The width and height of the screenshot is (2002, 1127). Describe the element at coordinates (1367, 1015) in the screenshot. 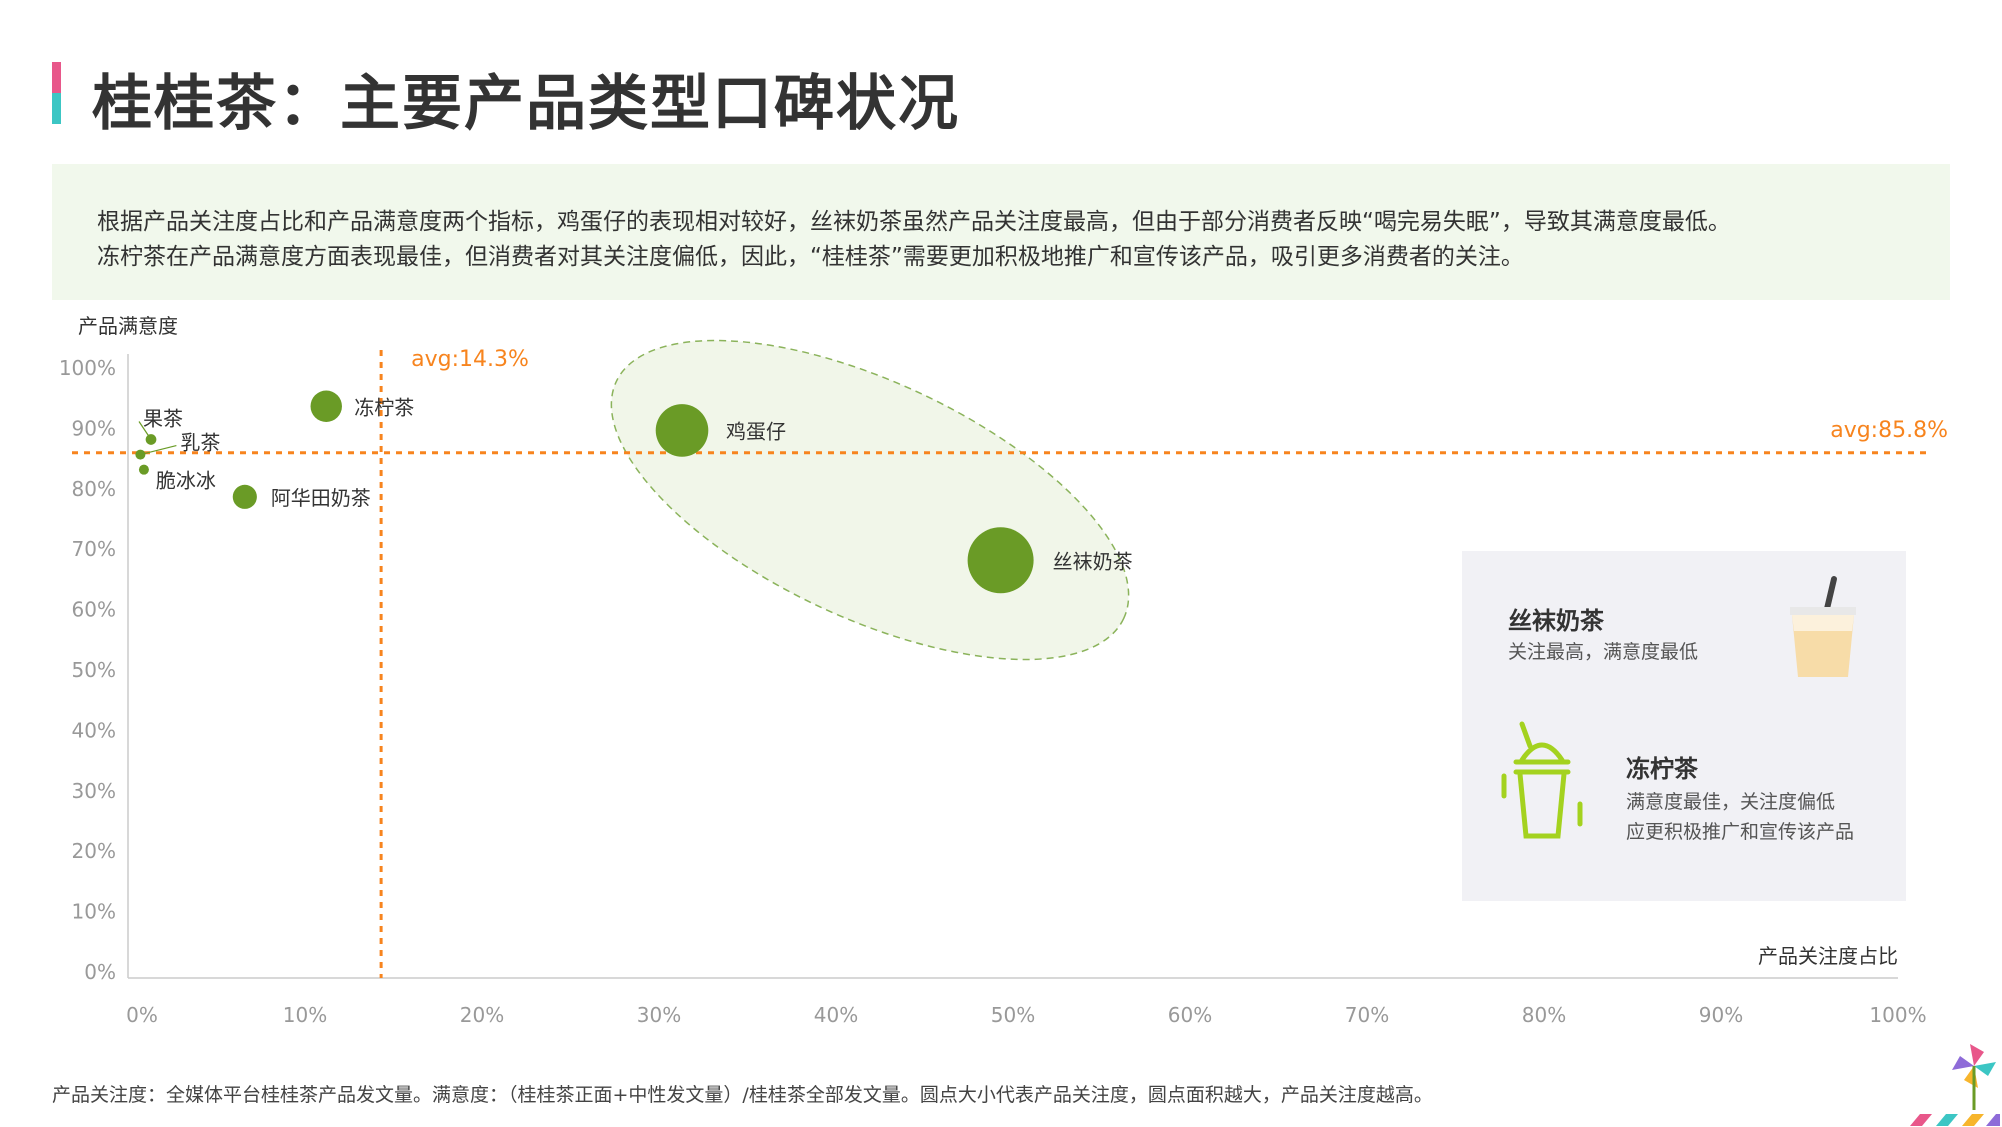

I see `x-tick-label: 70%` at that location.